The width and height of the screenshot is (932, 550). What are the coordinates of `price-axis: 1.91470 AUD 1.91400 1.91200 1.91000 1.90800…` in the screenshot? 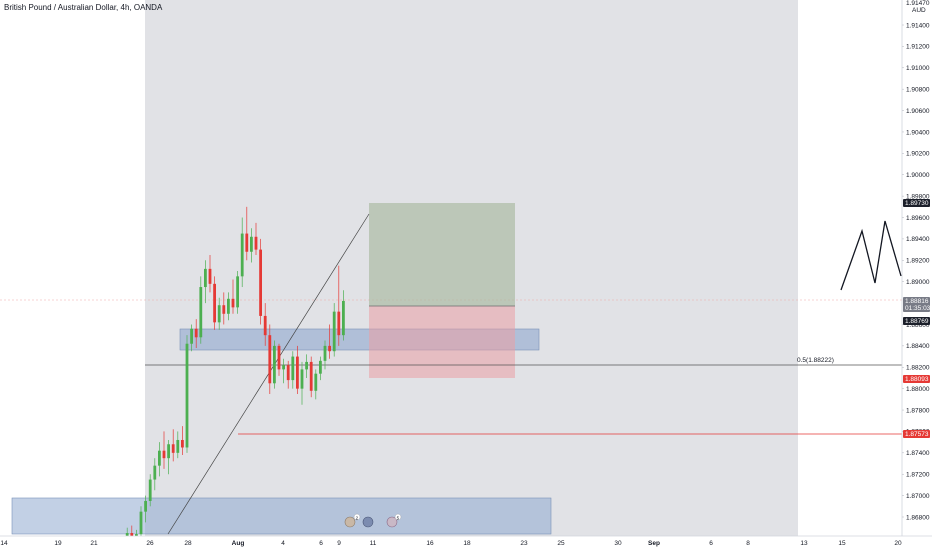 It's located at (916, 268).